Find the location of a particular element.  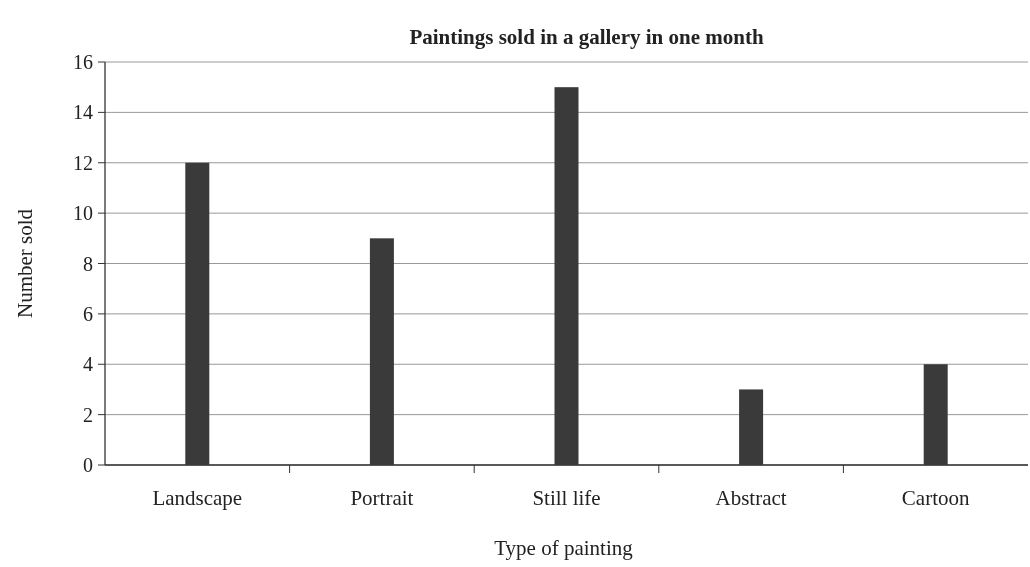

x-axis-title: Type of painting is located at coordinates (564, 548).